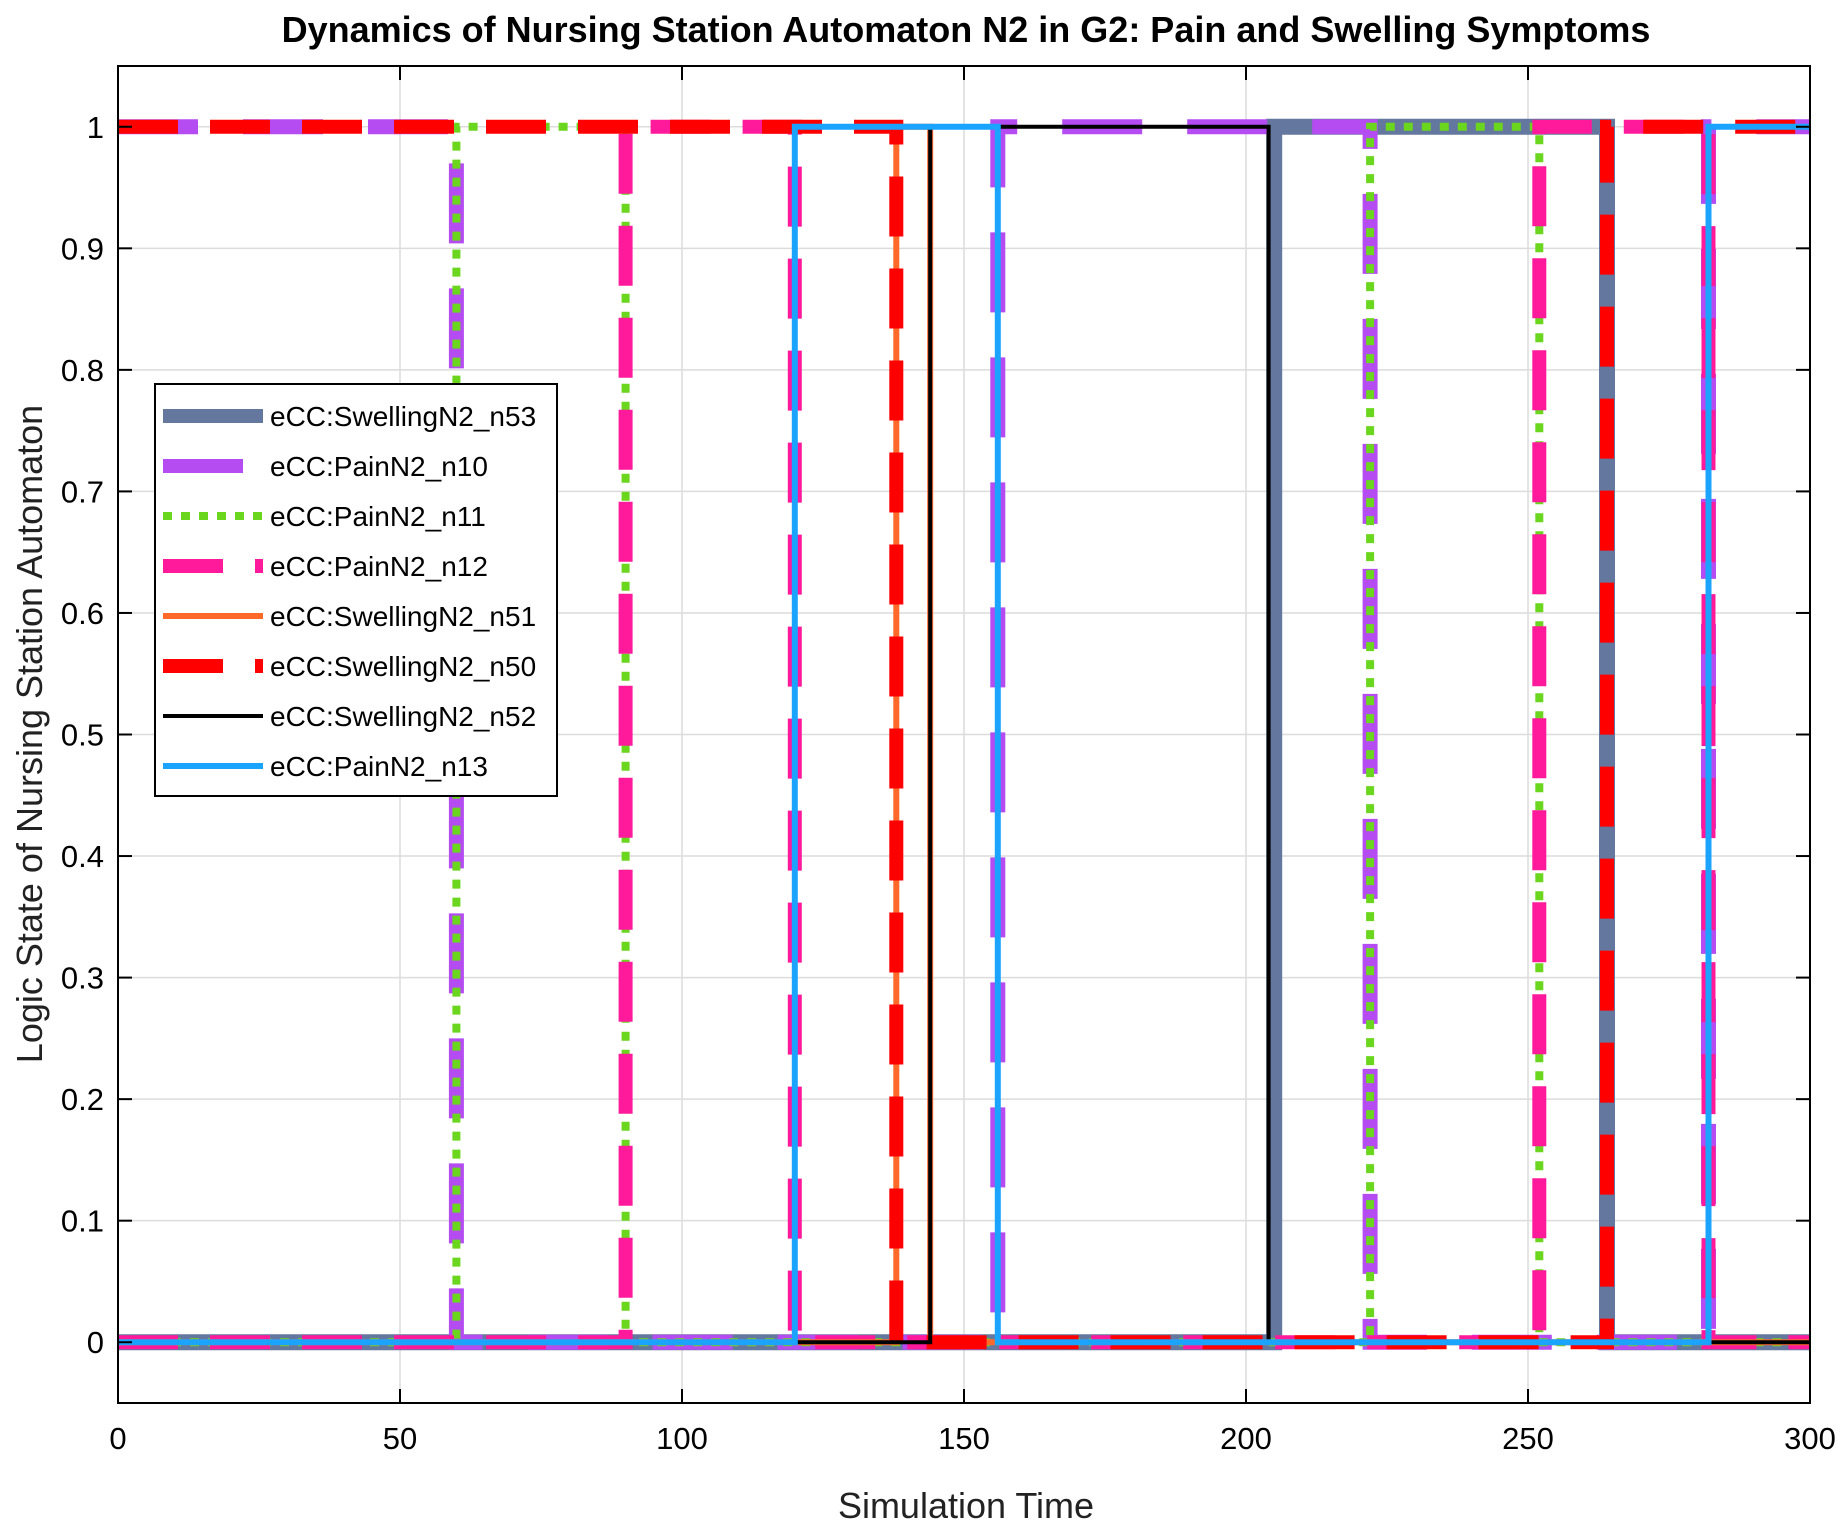 This screenshot has height=1532, width=1843. What do you see at coordinates (95, 127) in the screenshot?
I see `y-tick-label: 1` at bounding box center [95, 127].